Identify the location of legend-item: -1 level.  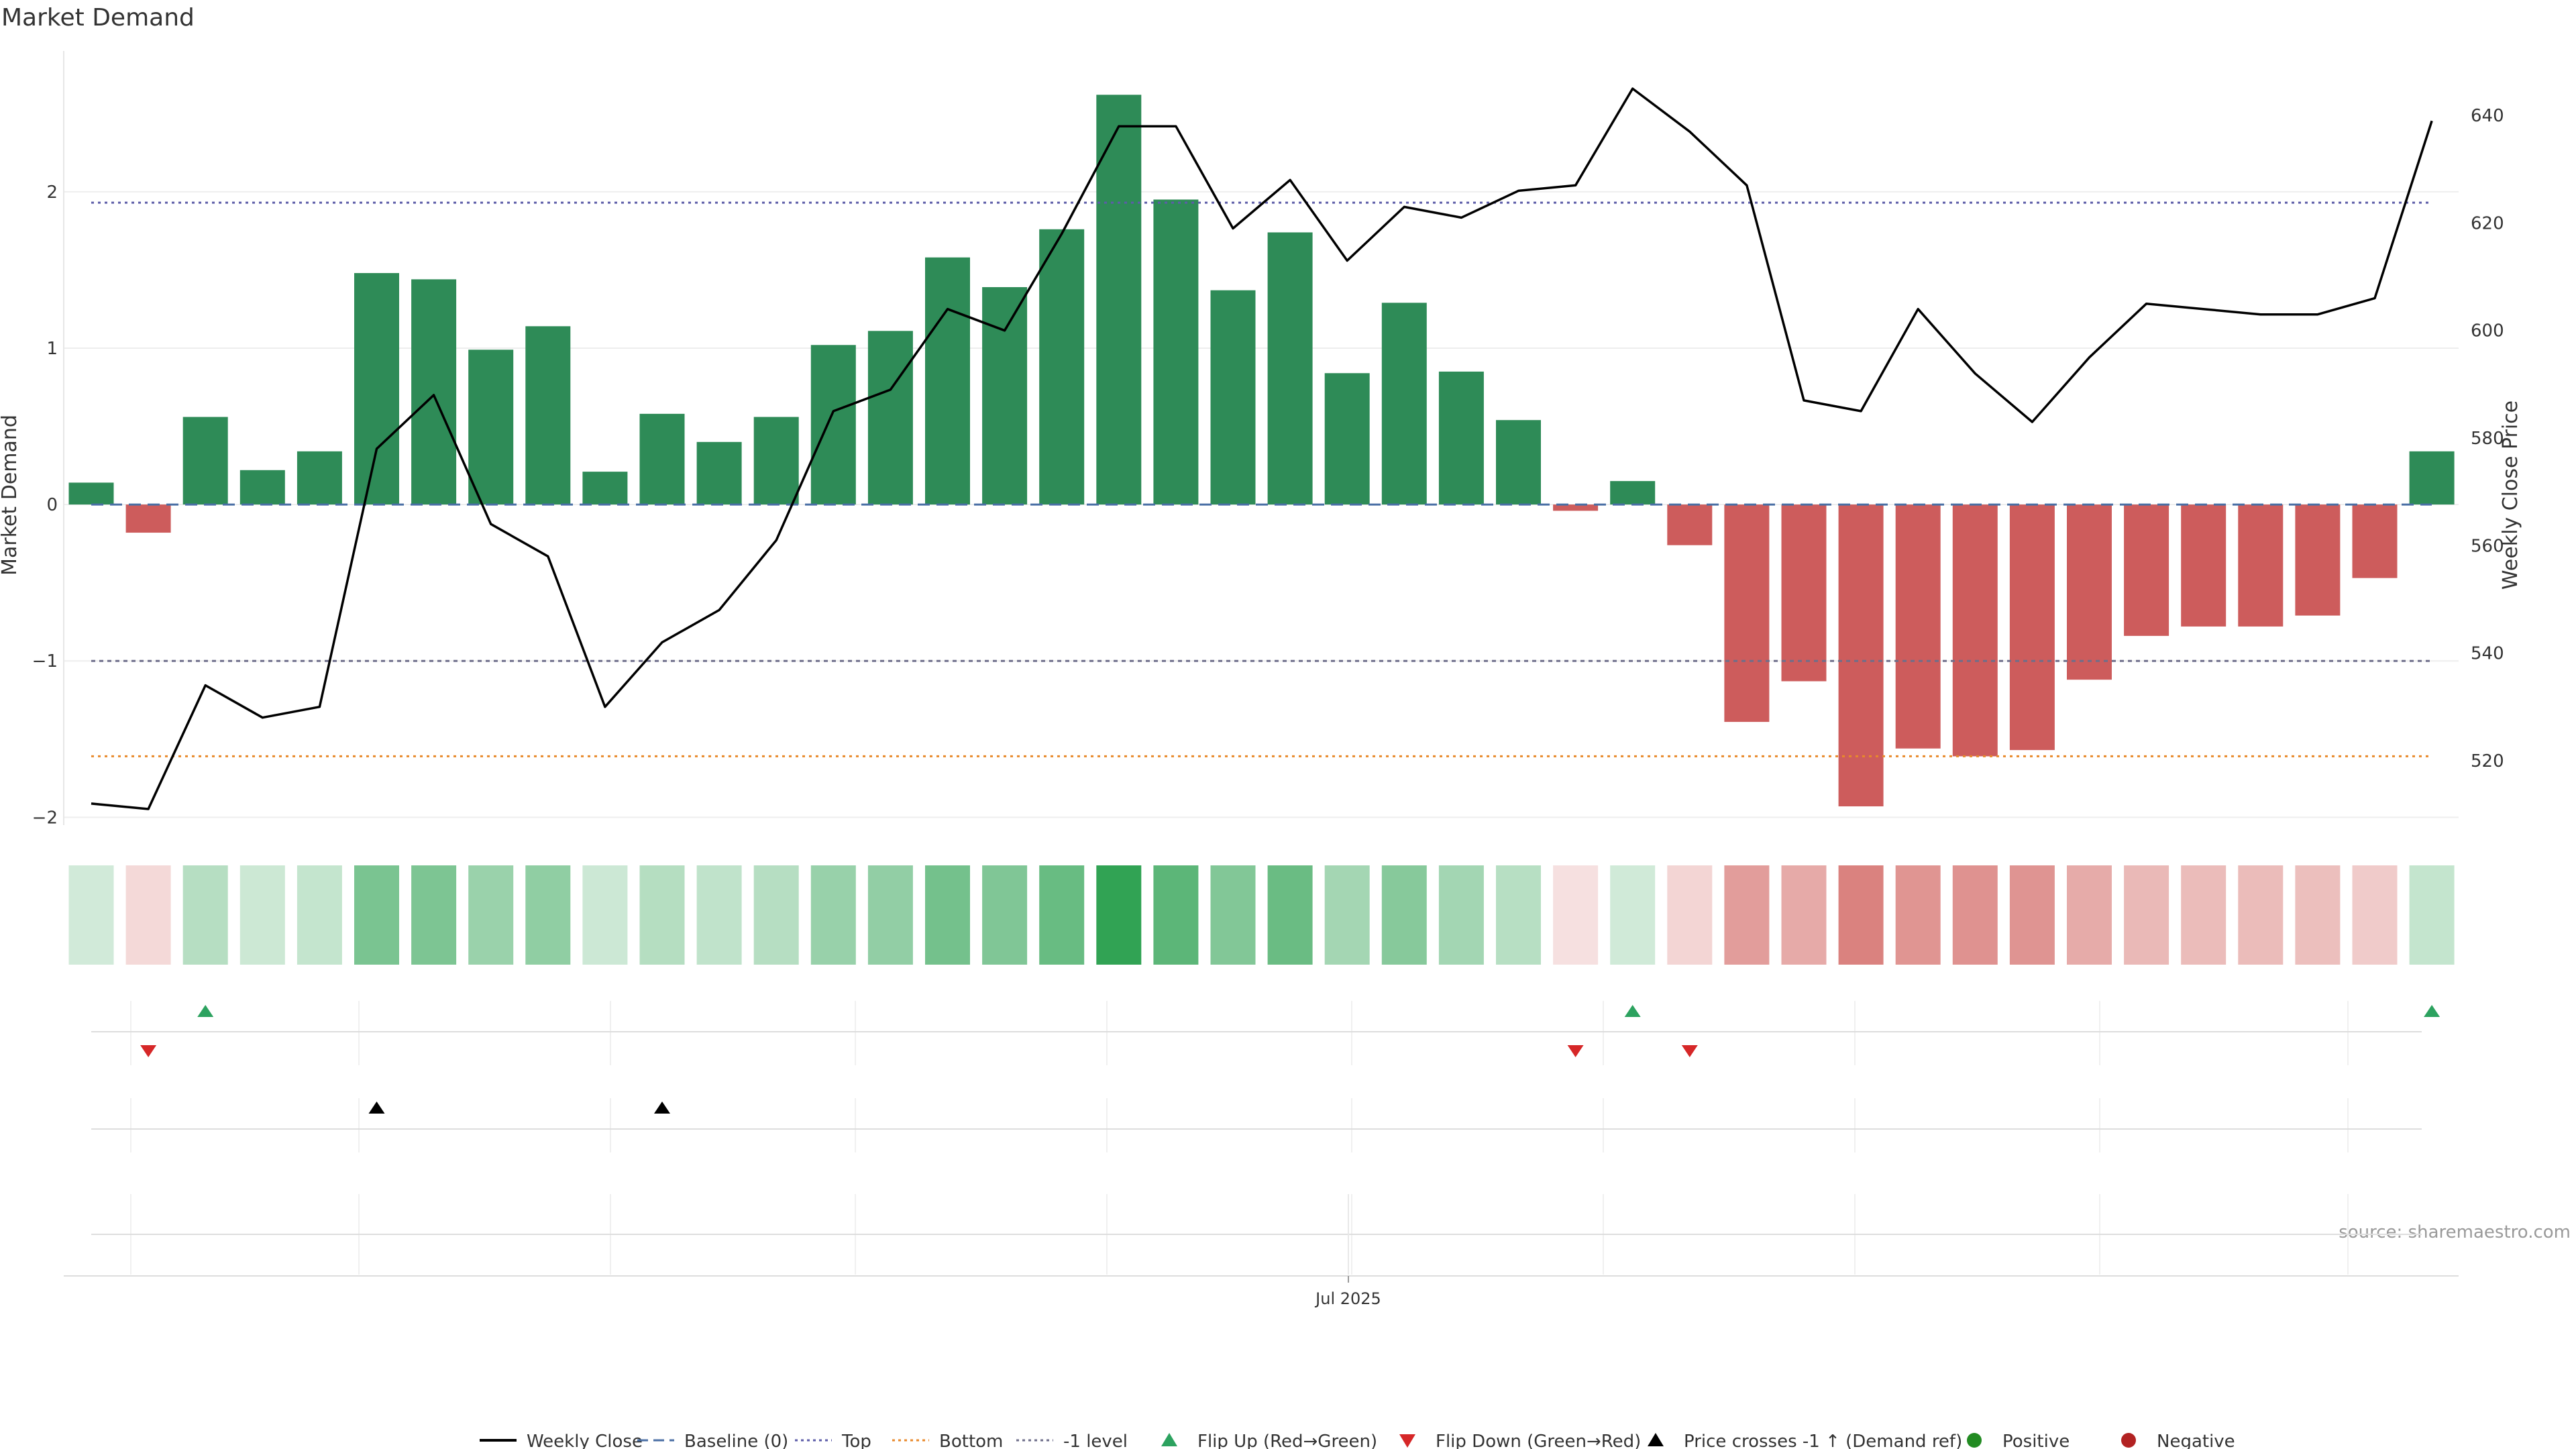
(1072, 1440).